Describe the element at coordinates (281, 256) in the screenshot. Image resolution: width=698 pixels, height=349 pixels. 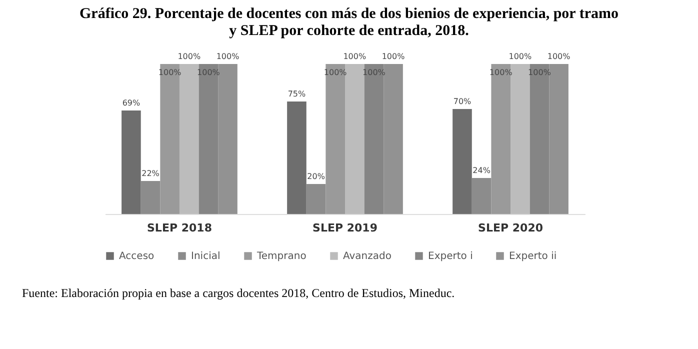
I see `legend-label: Temprano` at that location.